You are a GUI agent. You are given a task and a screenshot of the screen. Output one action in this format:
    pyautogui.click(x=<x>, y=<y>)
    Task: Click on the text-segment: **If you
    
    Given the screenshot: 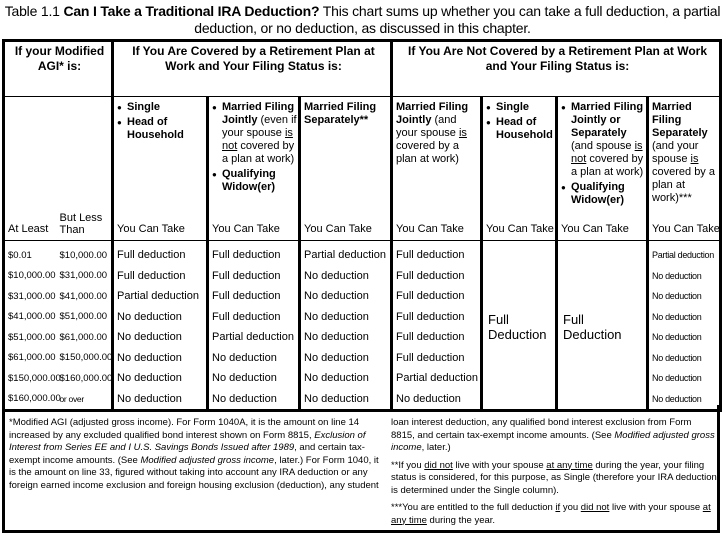 What is the action you would take?
    pyautogui.click(x=408, y=465)
    